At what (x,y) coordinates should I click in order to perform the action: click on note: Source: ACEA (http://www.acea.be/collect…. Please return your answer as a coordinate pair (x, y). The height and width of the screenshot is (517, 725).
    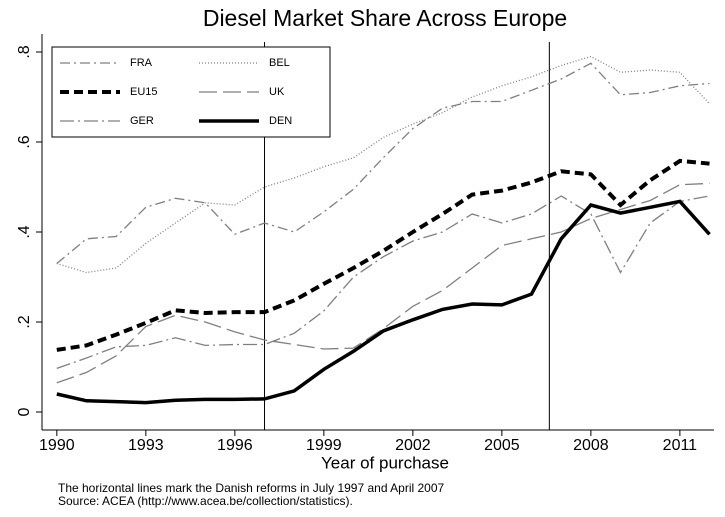
    Looking at the image, I should click on (205, 501).